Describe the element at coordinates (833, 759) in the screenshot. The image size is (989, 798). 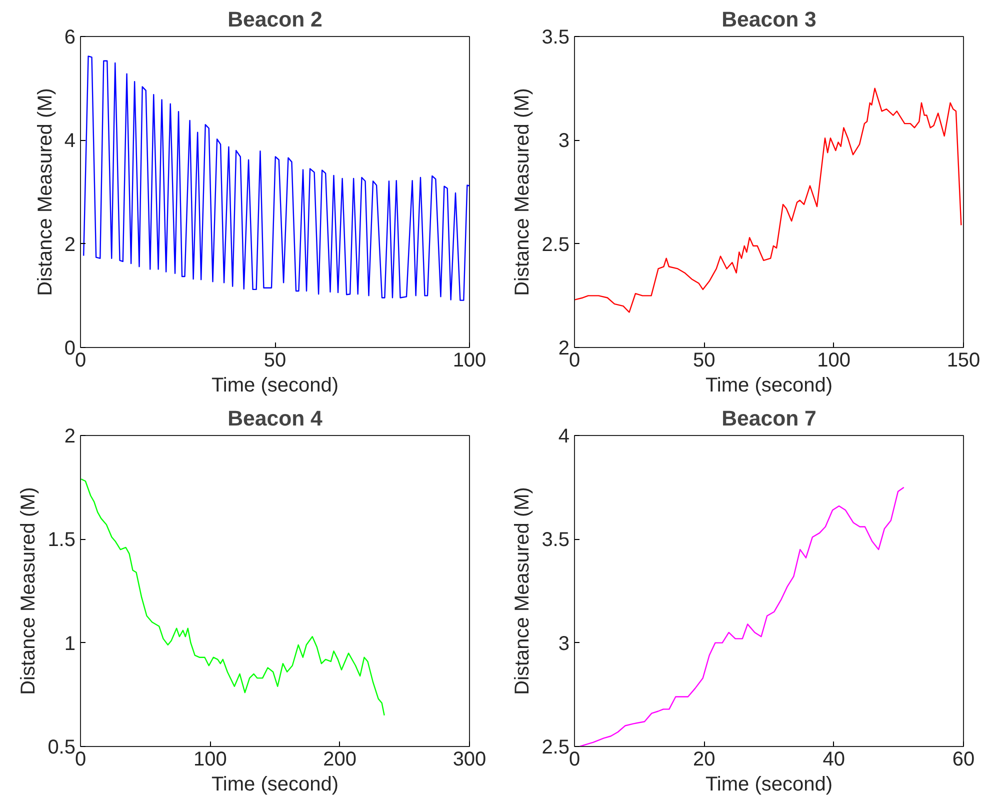
I see `x-tick-label: 40` at that location.